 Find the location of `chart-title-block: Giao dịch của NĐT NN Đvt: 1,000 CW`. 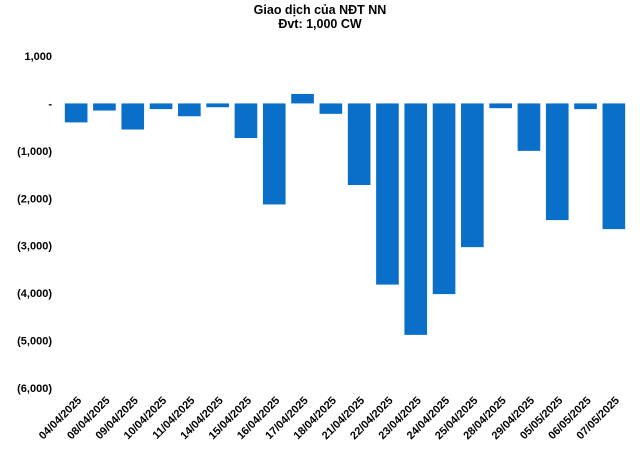

chart-title-block: Giao dịch của NĐT NN Đvt: 1,000 CW is located at coordinates (320, 17).